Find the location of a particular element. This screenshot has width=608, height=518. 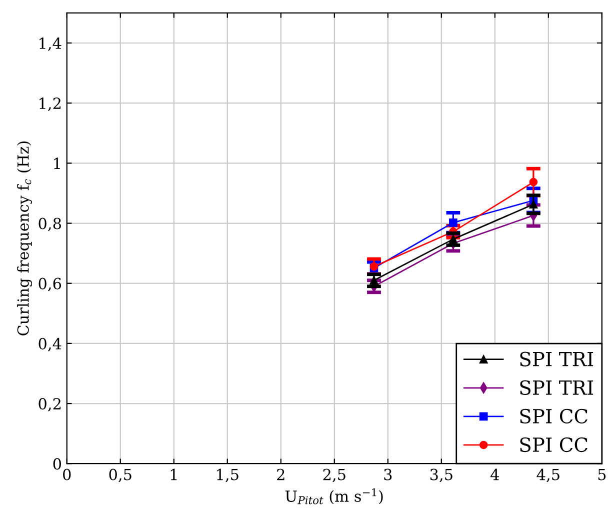

x-tick-label: 0,5 is located at coordinates (120, 475).